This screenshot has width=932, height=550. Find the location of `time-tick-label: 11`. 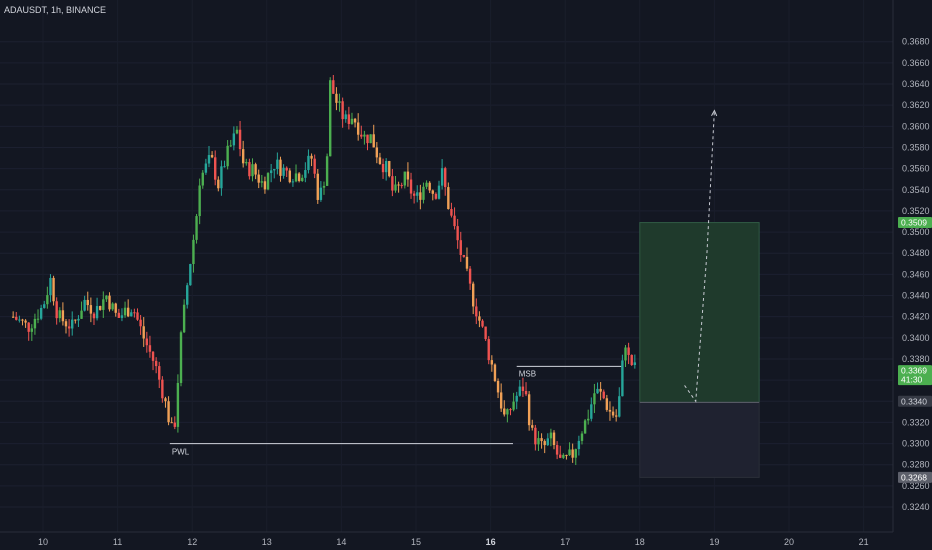

time-tick-label: 11 is located at coordinates (117, 542).